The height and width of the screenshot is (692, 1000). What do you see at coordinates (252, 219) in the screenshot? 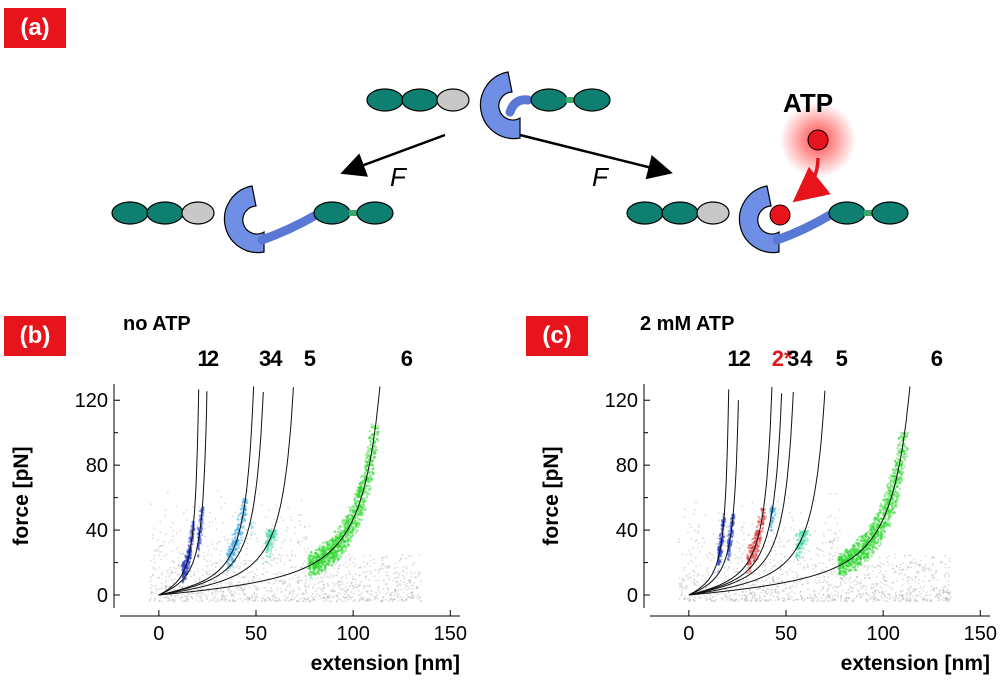
I see `construct-unfolded` at bounding box center [252, 219].